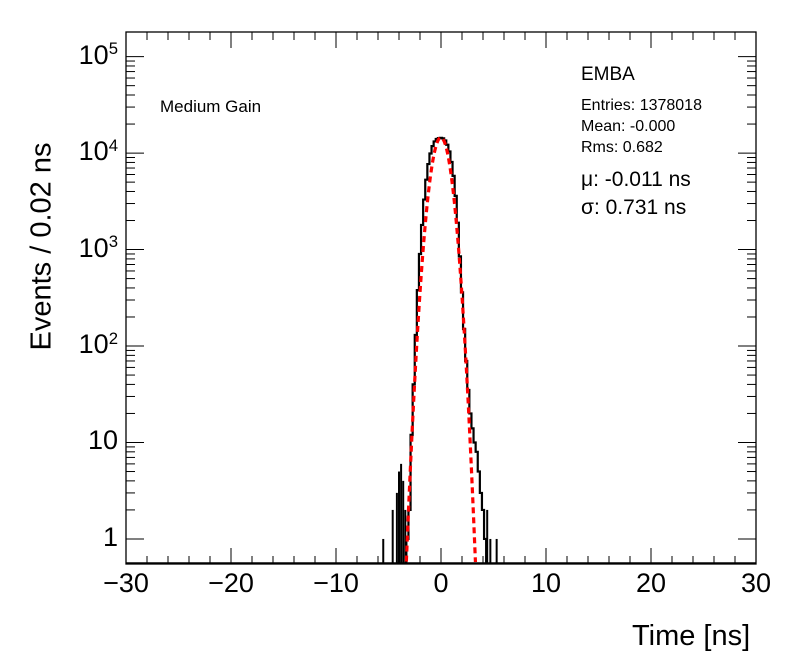  What do you see at coordinates (41, 246) in the screenshot?
I see `y-axis-label: Events / 0.02 ns` at bounding box center [41, 246].